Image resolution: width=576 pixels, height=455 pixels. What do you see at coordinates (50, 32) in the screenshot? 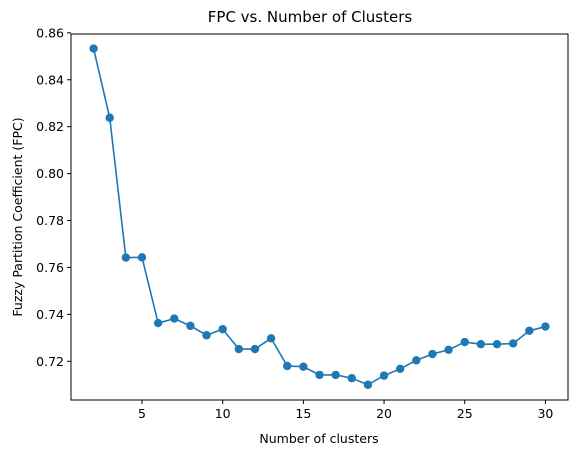
I see `y-tick-label: 0.86` at bounding box center [50, 32].